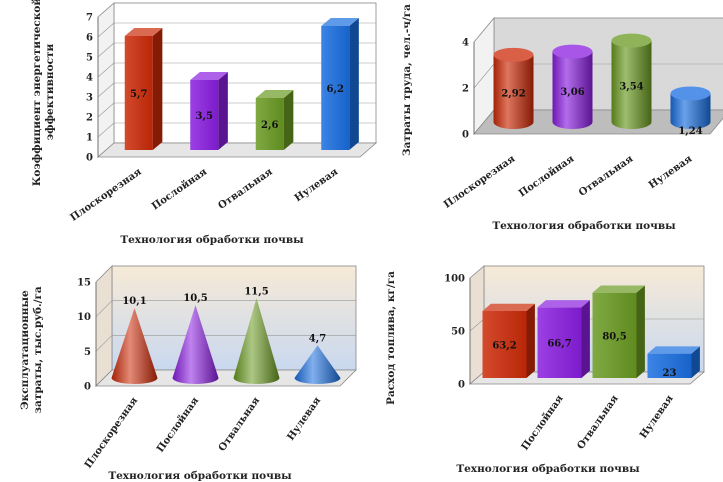  I want to click on bar-4: 1,24, so click(690, 111).